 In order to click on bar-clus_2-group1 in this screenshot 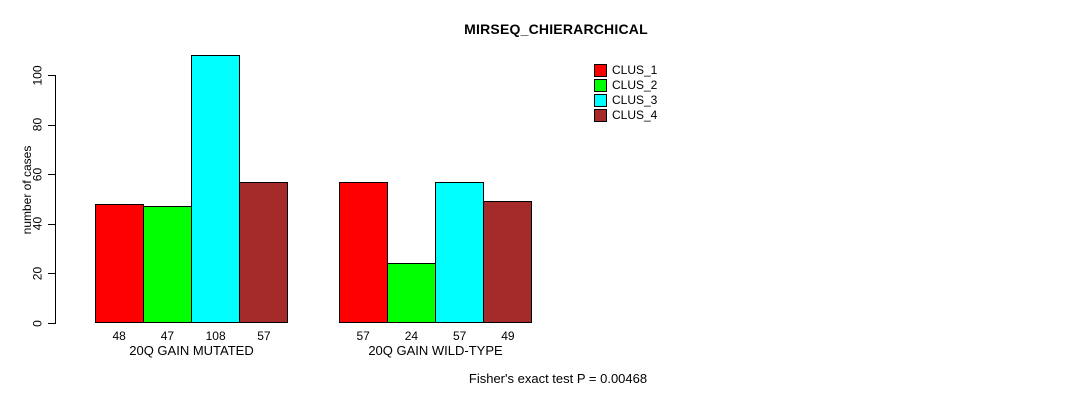, I will do `click(167, 264)`.